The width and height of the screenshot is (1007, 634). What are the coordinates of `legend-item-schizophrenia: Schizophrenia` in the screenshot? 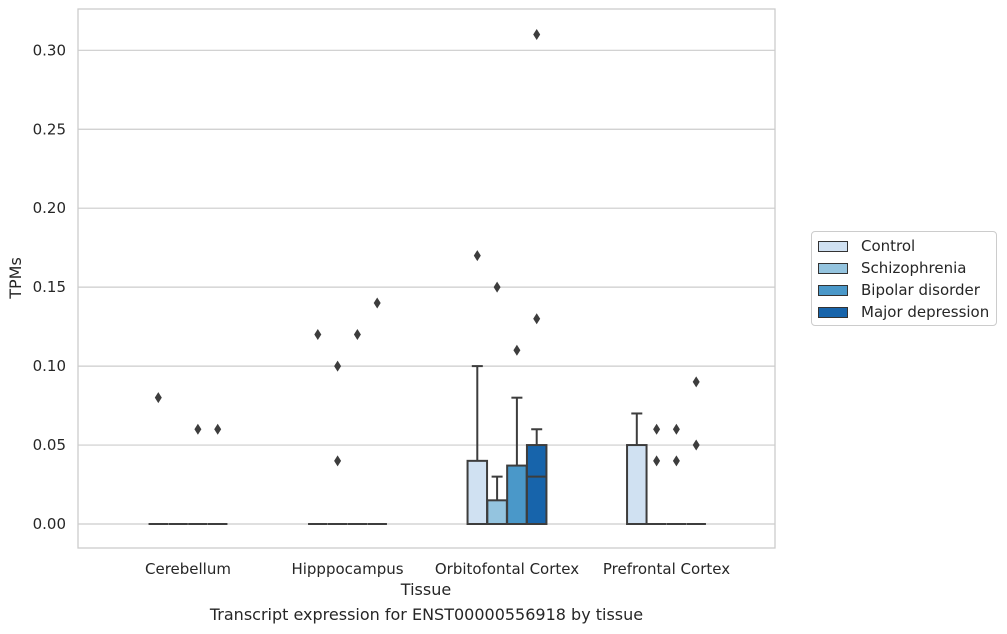 It's located at (892, 268).